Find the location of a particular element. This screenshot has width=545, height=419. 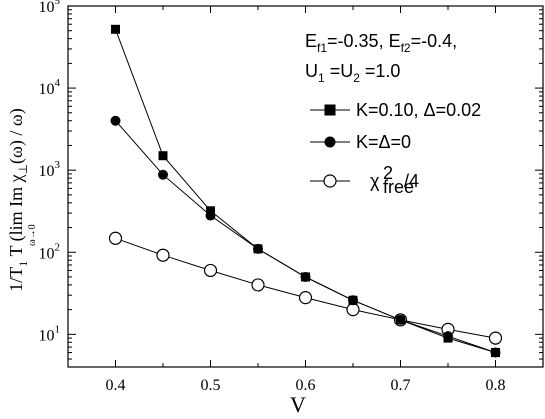

legend-entry-k0: K=Δ=0 is located at coordinates (360, 142).